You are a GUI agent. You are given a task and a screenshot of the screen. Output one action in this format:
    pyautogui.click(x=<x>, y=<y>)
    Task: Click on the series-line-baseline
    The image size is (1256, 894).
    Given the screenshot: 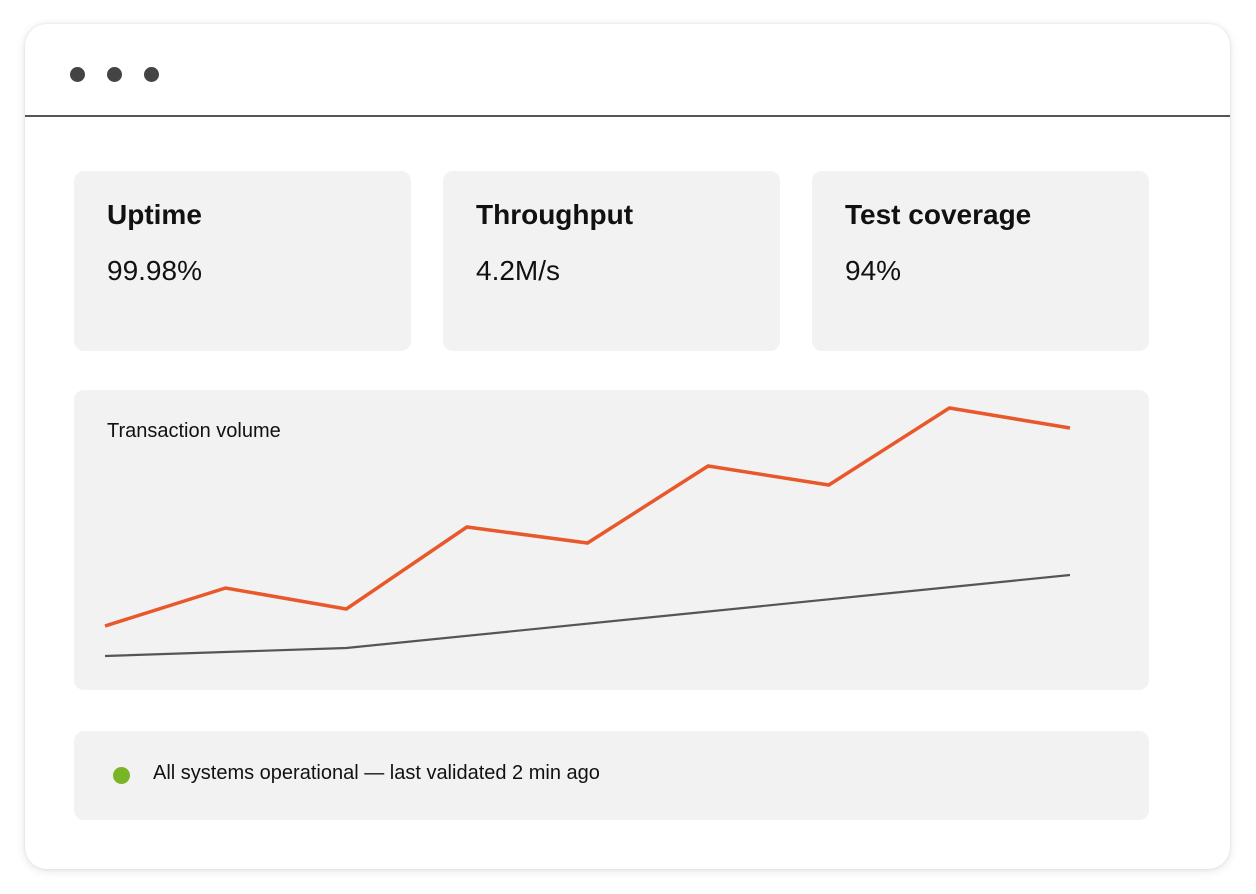 What is the action you would take?
    pyautogui.click(x=587, y=615)
    